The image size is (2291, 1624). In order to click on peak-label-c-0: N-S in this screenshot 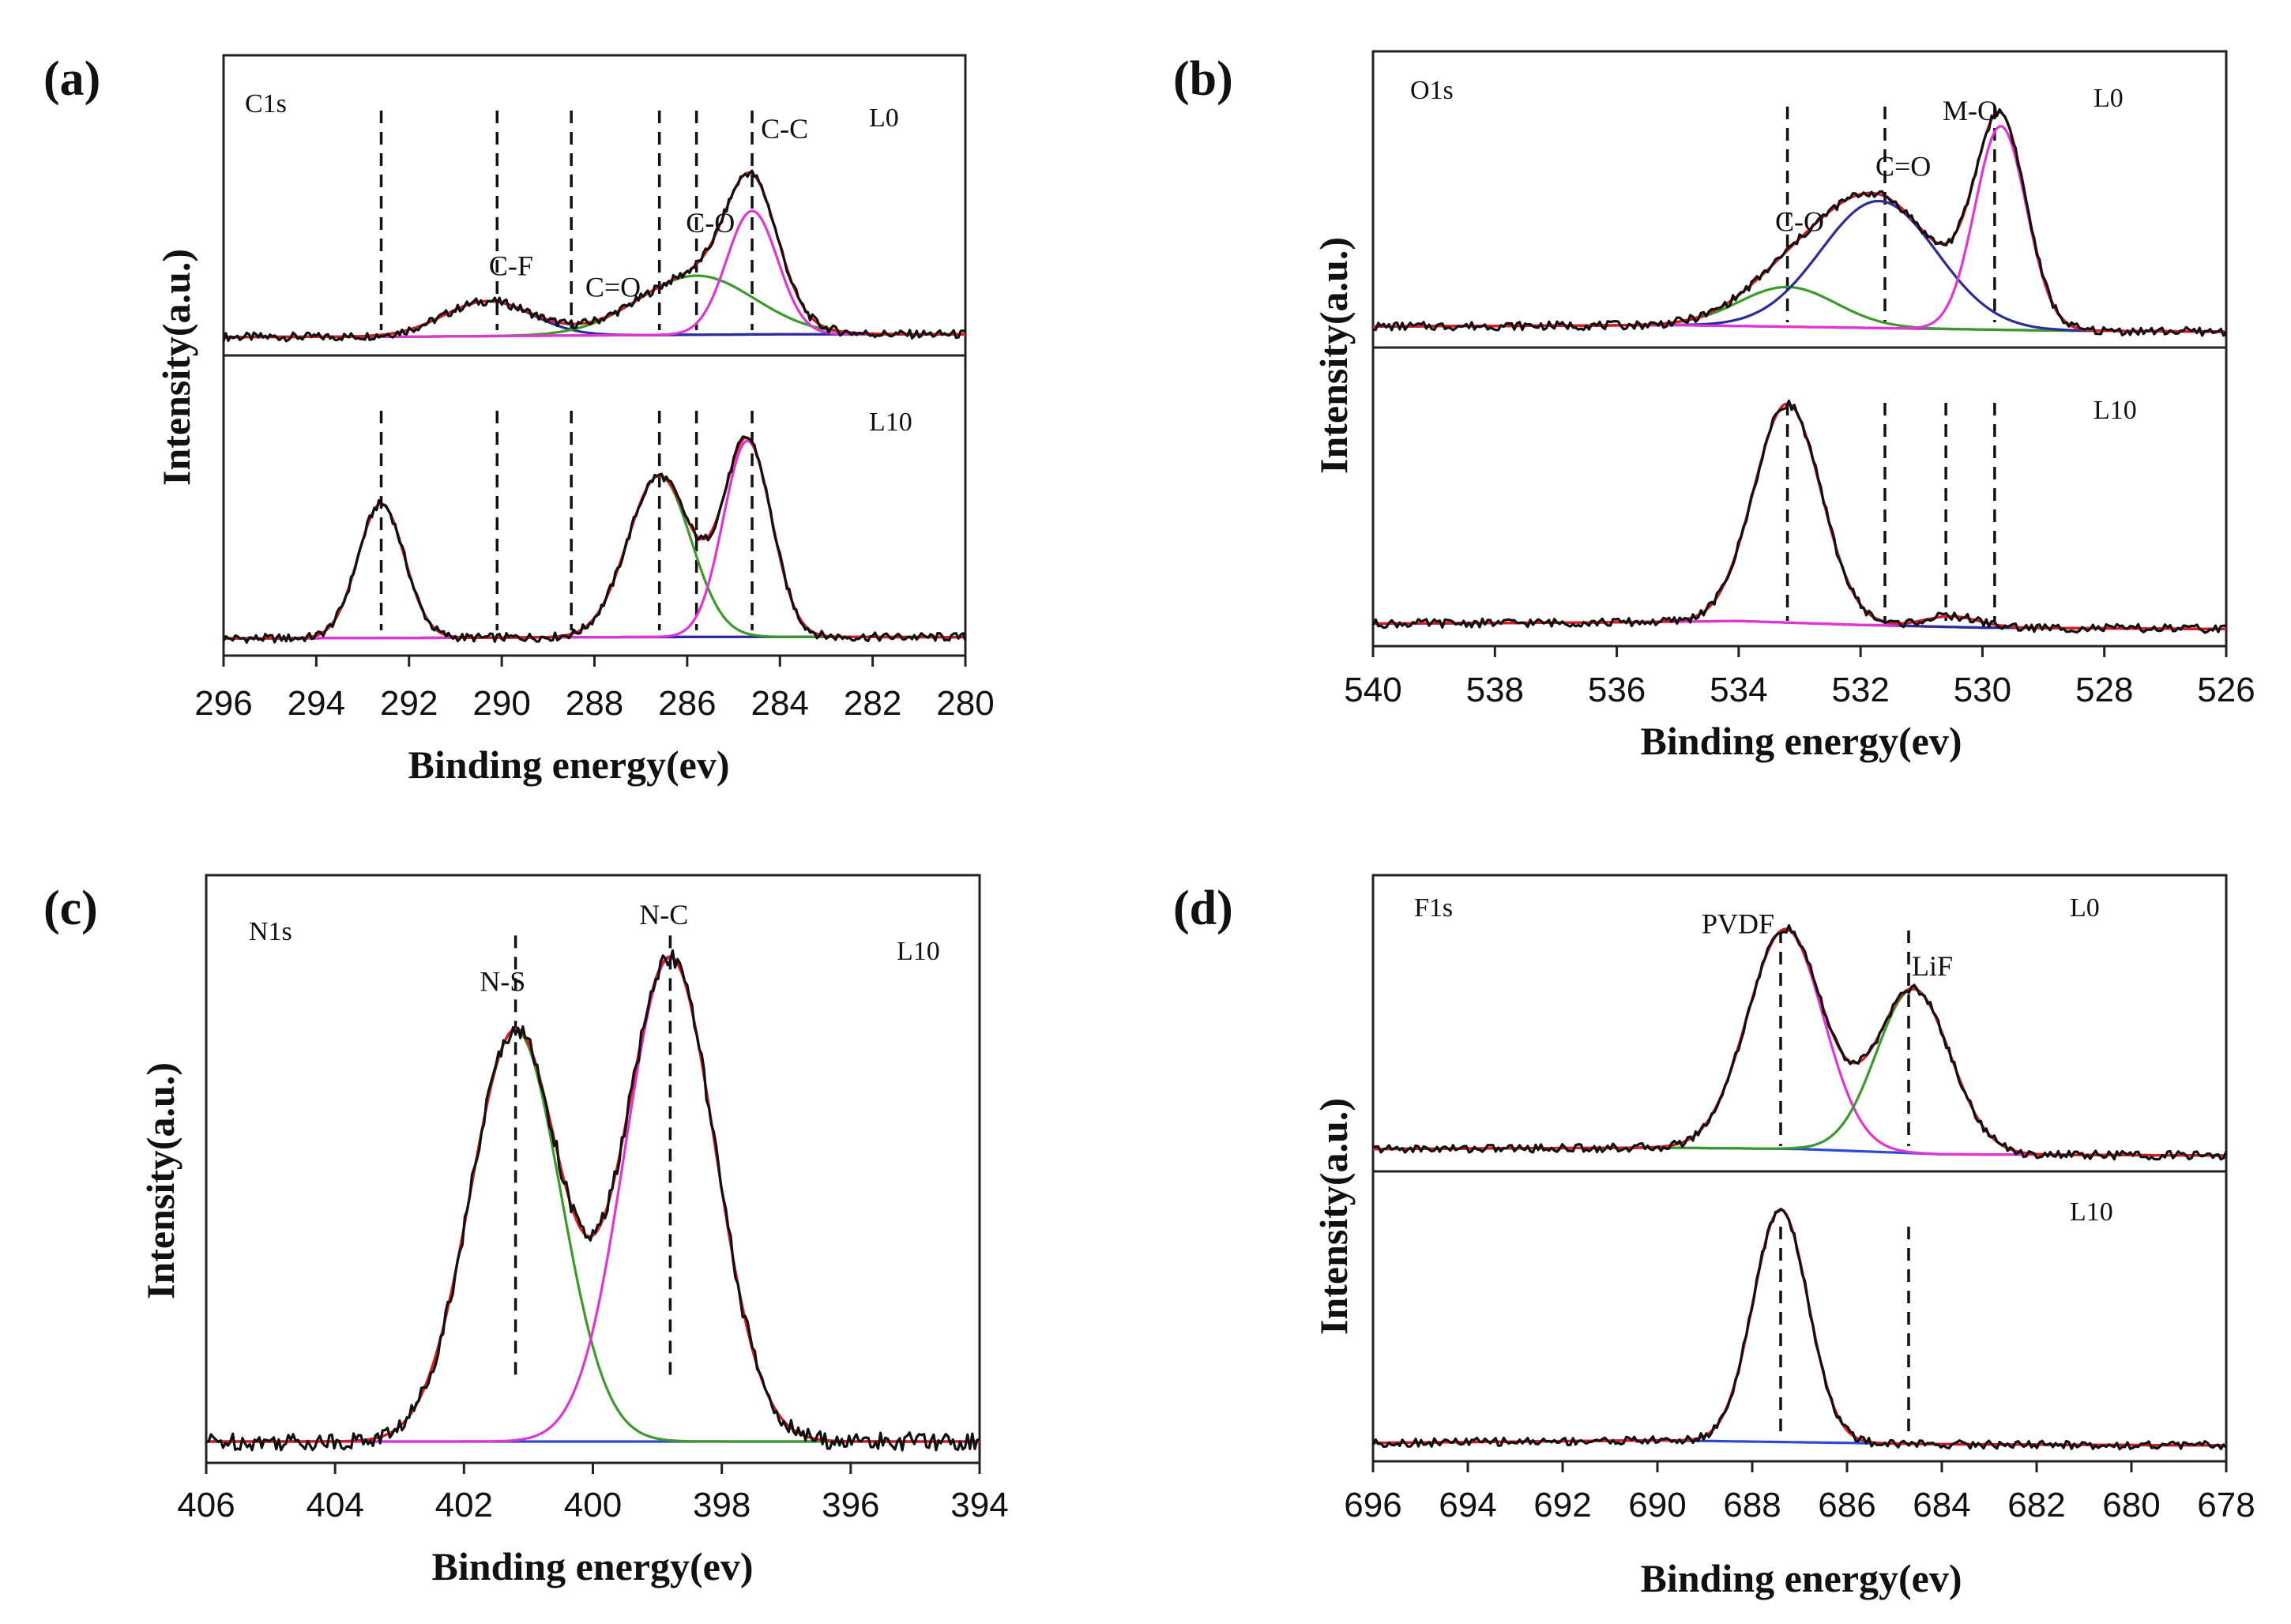, I will do `click(503, 982)`.